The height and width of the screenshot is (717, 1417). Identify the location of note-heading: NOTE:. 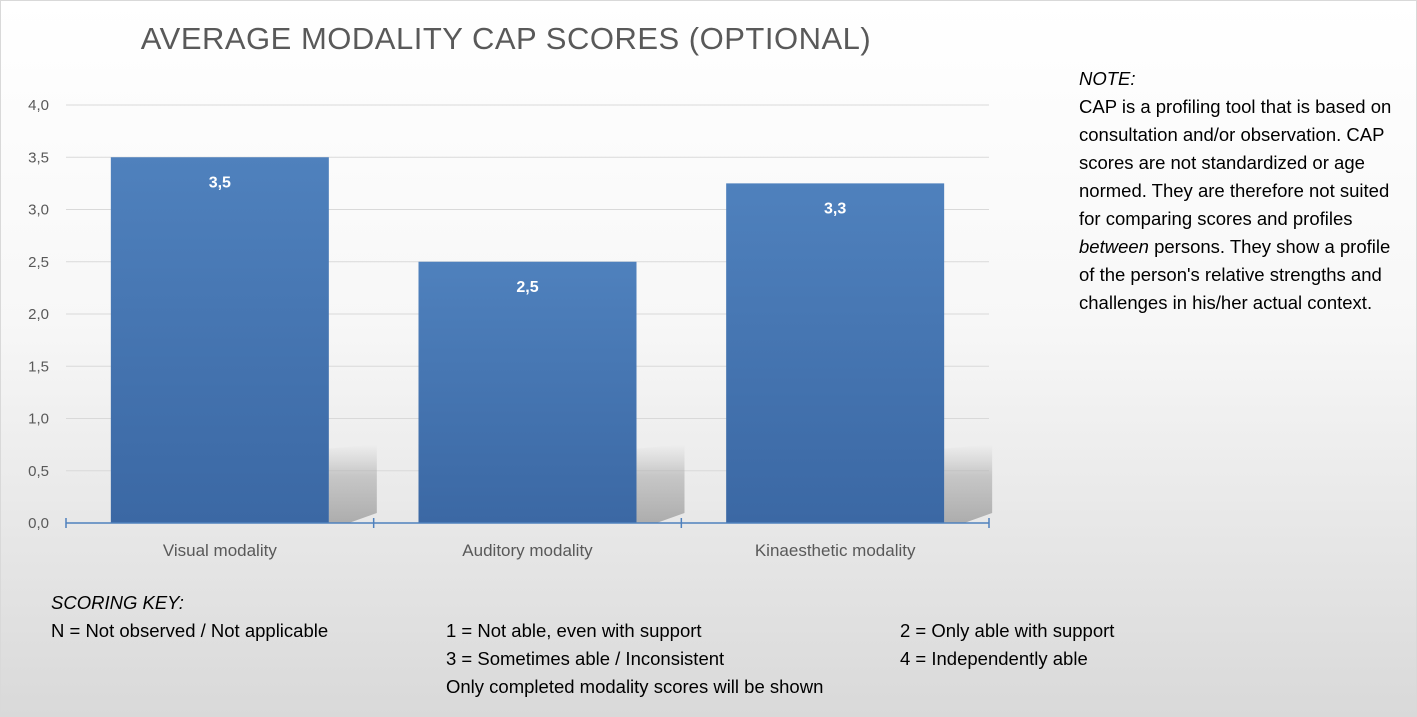
(1107, 78).